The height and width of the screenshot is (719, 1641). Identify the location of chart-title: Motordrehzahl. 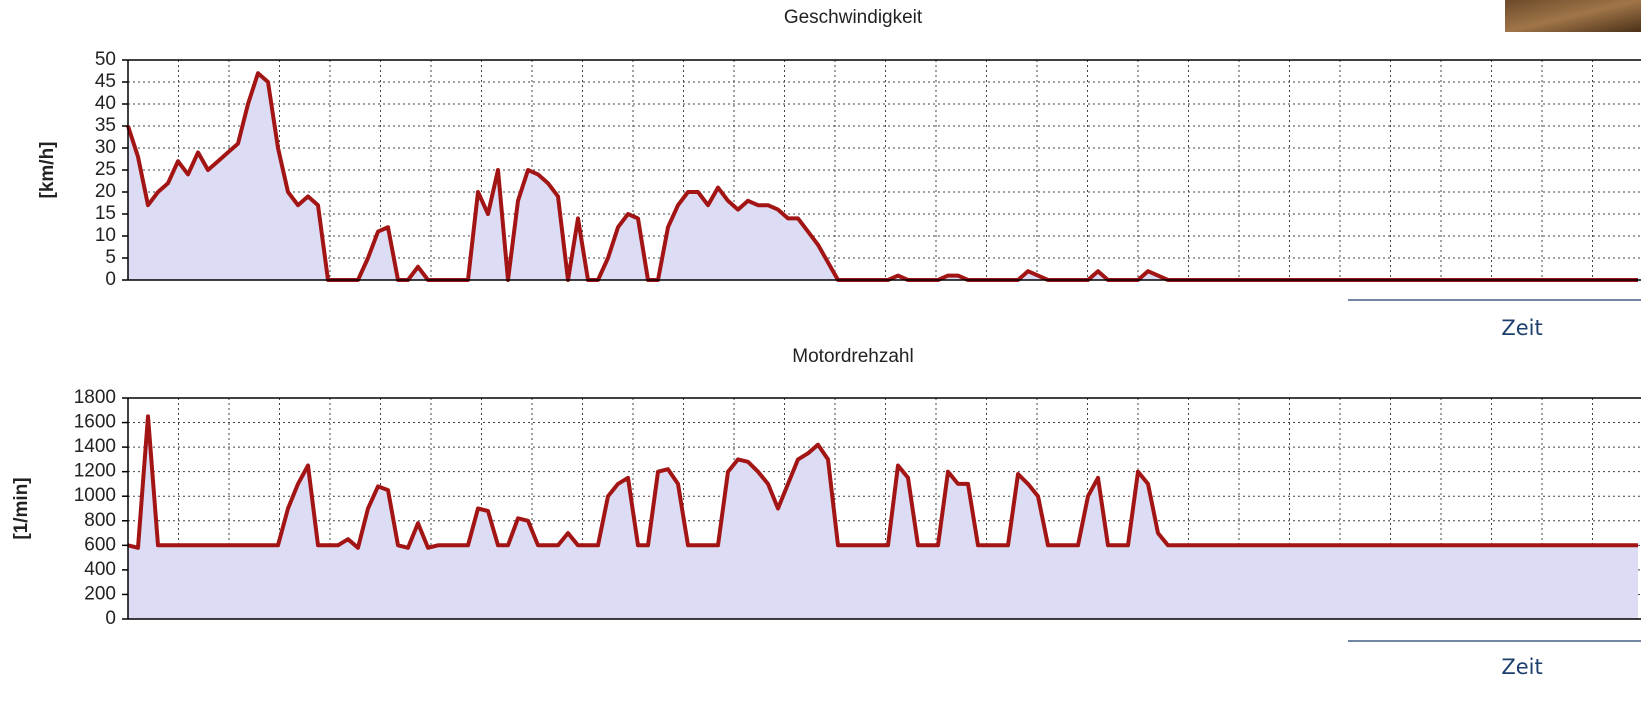
(852, 356).